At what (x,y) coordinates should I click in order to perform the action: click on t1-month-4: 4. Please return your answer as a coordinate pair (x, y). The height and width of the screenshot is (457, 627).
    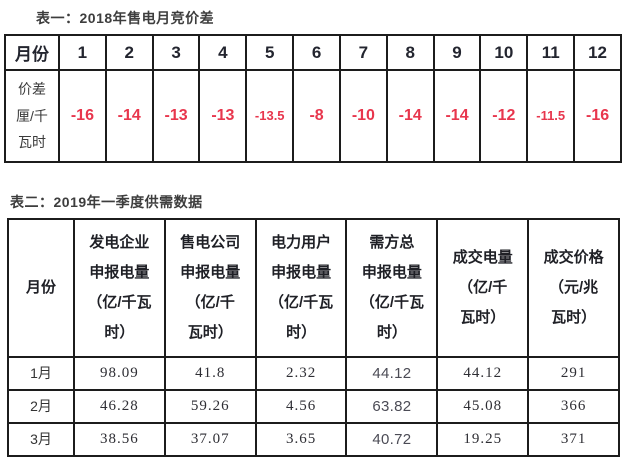
    Looking at the image, I should click on (223, 52).